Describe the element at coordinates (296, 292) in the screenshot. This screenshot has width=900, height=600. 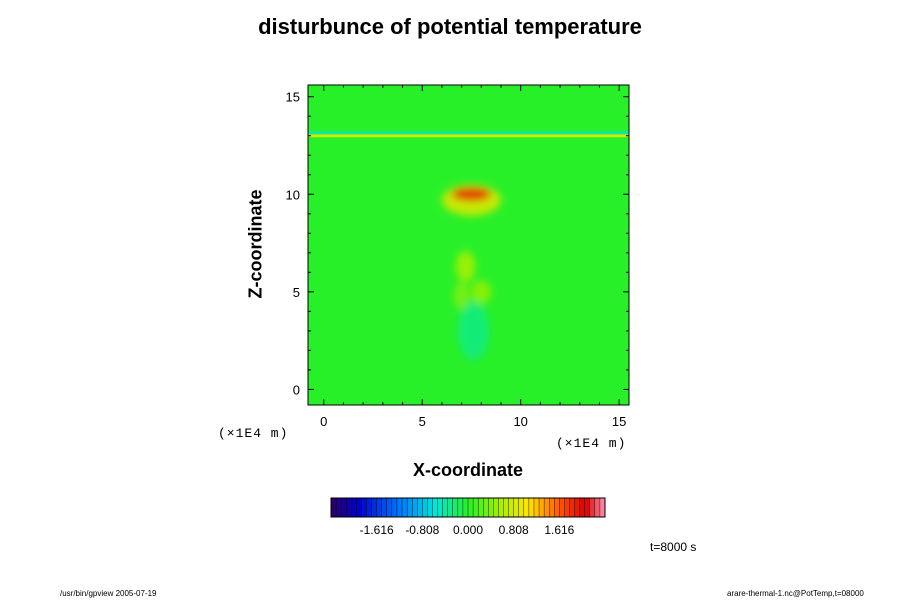
I see `y-tick-label: 5` at that location.